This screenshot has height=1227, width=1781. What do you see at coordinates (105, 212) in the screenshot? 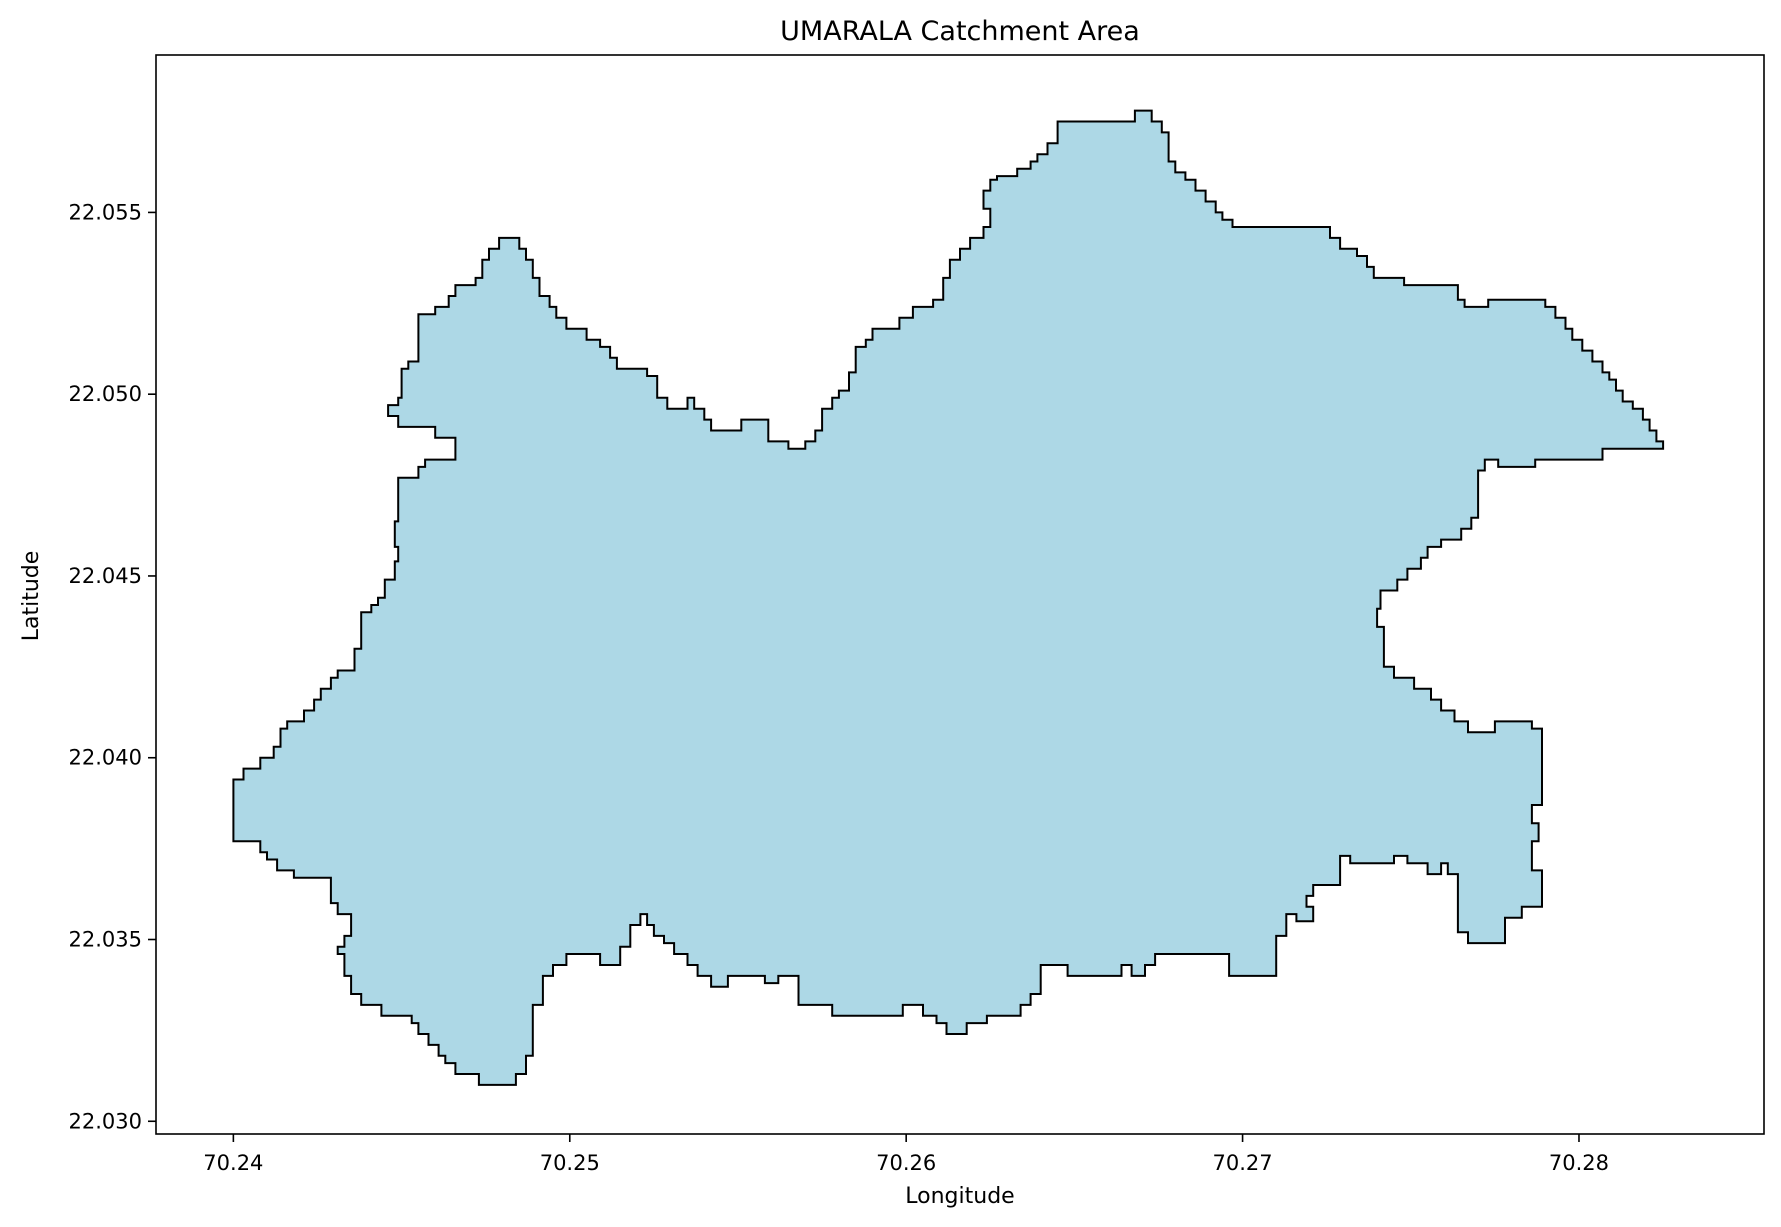
I see `y-tick-label: 22.055` at bounding box center [105, 212].